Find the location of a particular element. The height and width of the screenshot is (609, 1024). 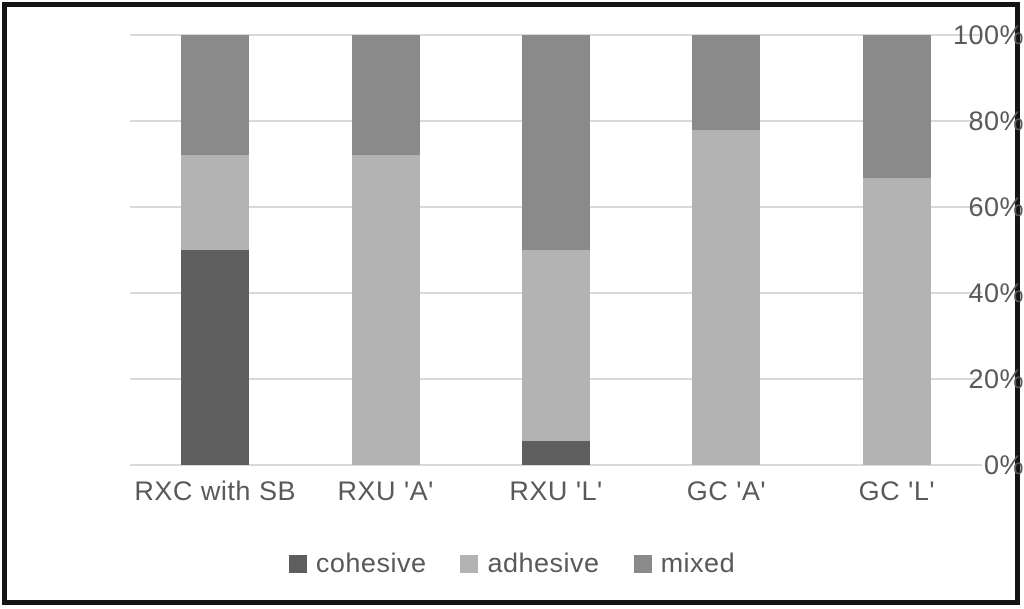

bar-gc-a is located at coordinates (726, 250).